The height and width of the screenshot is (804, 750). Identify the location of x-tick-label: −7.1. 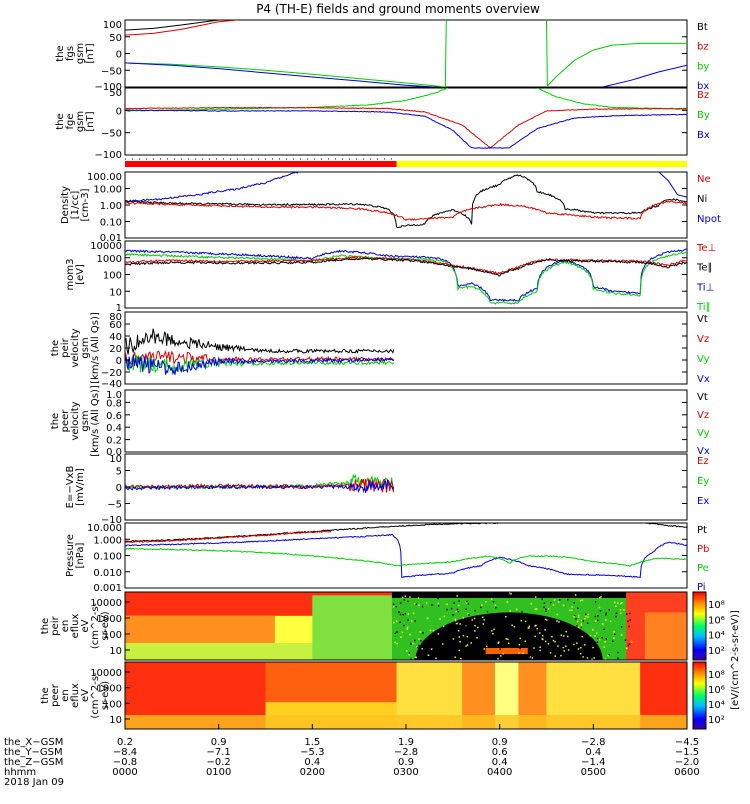
(219, 752).